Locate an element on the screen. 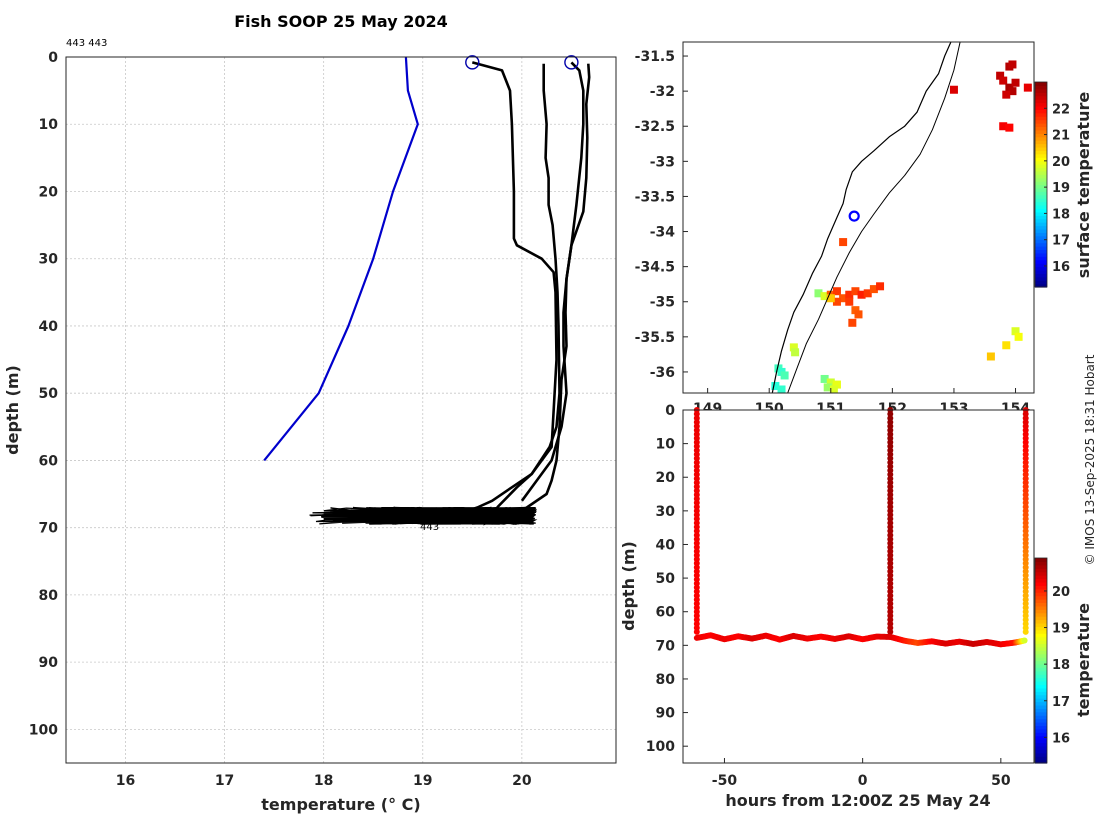 This screenshot has height=820, width=1100. timeseries-plot-area is located at coordinates (858, 586).